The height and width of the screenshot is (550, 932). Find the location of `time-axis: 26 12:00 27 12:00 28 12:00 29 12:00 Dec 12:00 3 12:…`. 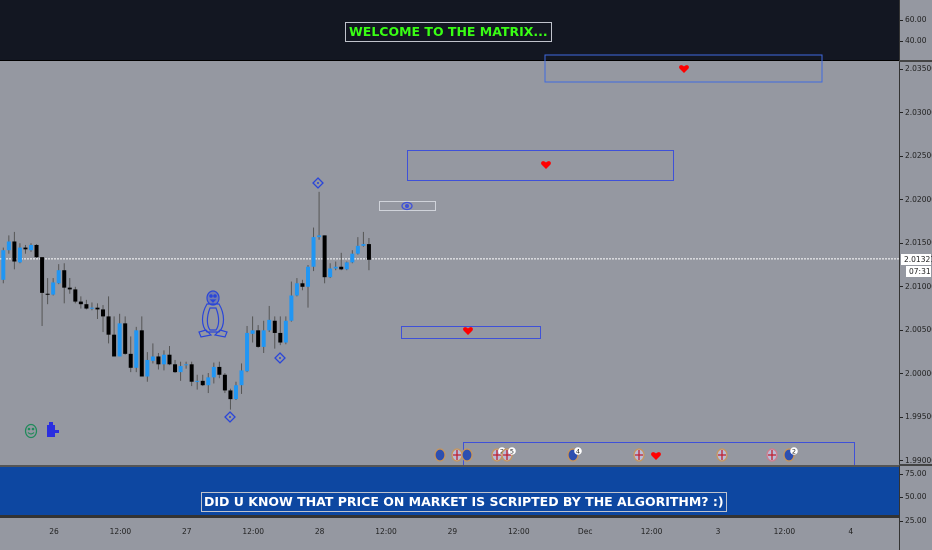

time-axis: 26 12:00 27 12:00 28 12:00 29 12:00 Dec 12:00 3 12:… is located at coordinates (449, 533).